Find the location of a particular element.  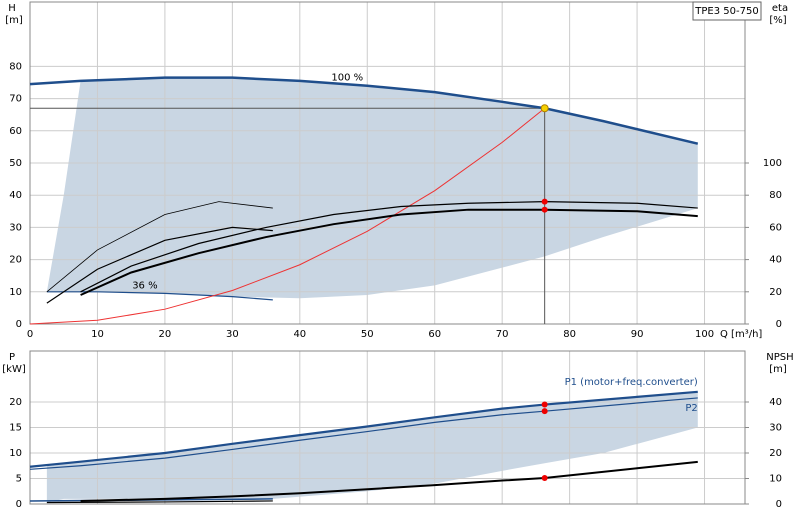

y-axis-title: P is located at coordinates (12, 357).